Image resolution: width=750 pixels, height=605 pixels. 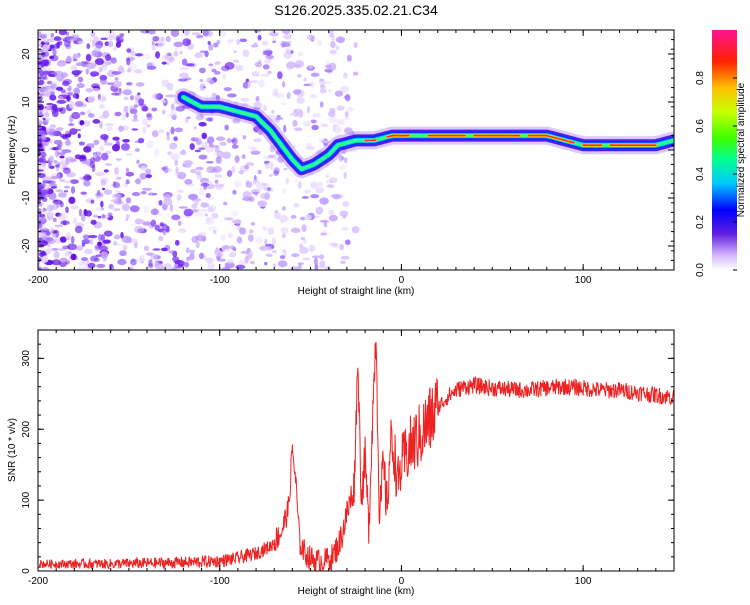 What do you see at coordinates (724, 150) in the screenshot?
I see `colorbar-gradient` at bounding box center [724, 150].